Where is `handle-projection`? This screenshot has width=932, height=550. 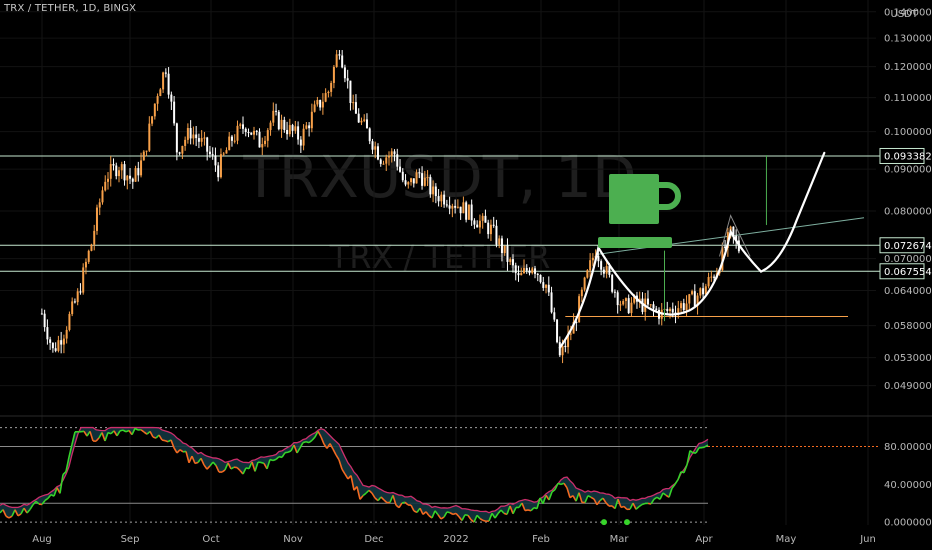 handle-projection is located at coordinates (735, 235).